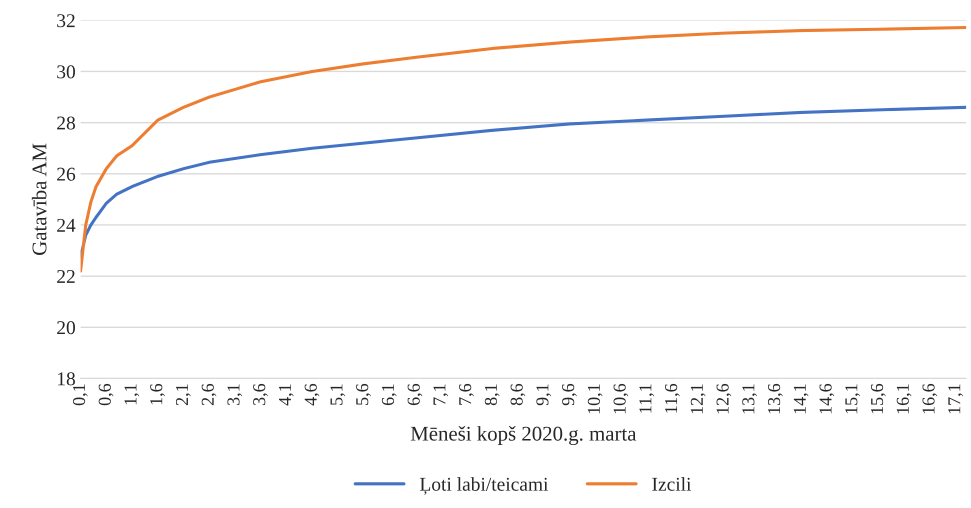  I want to click on x-tick-label: 9,6, so click(569, 395).